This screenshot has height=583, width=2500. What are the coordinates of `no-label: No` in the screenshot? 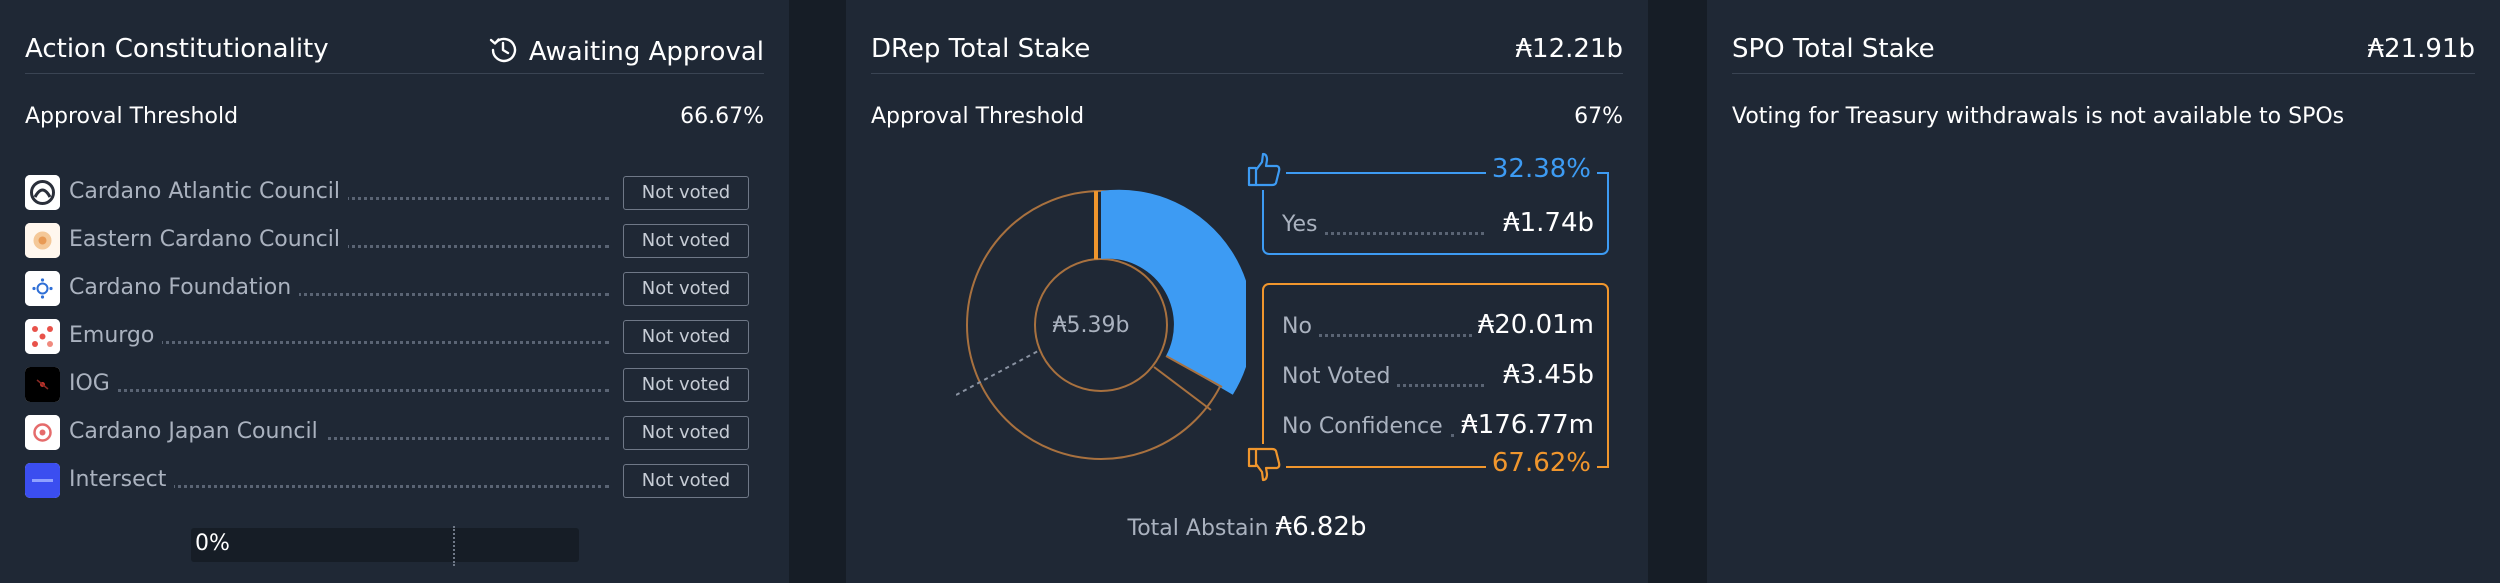 It's located at (1300, 326).